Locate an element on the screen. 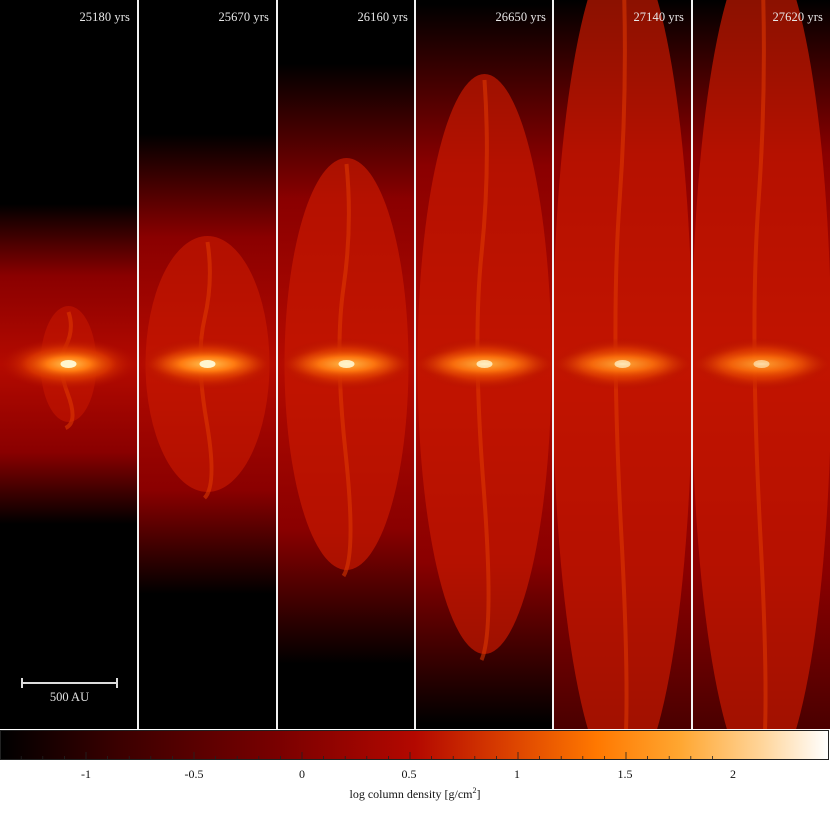  panel-time-label: 26650 yrs is located at coordinates (520, 17).